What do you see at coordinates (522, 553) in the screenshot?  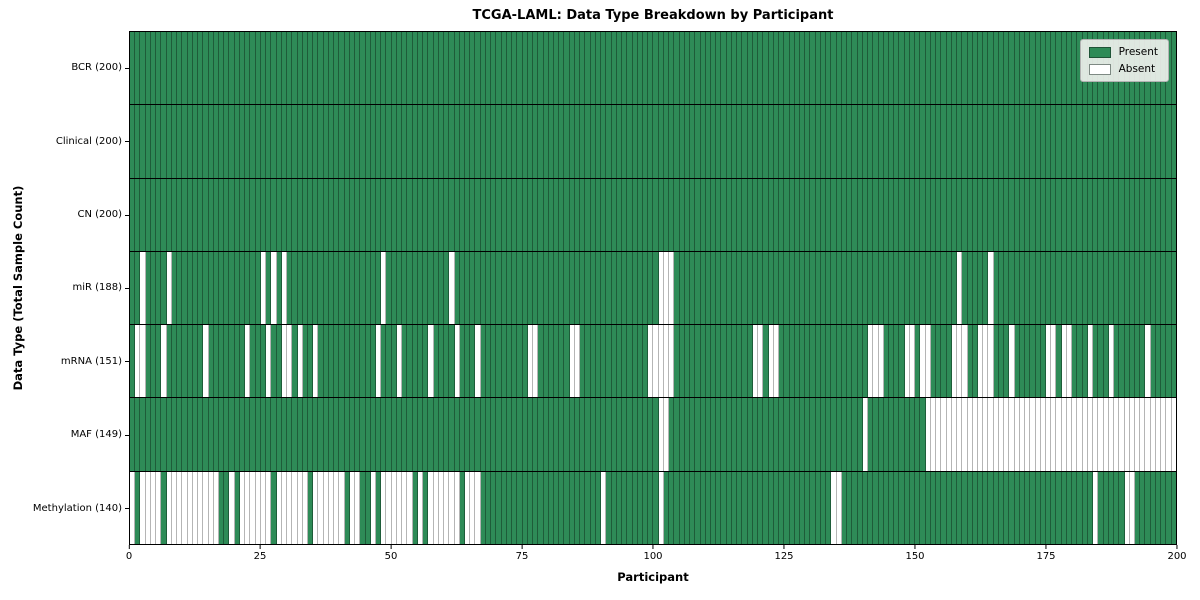 I see `x-tick: 75` at bounding box center [522, 553].